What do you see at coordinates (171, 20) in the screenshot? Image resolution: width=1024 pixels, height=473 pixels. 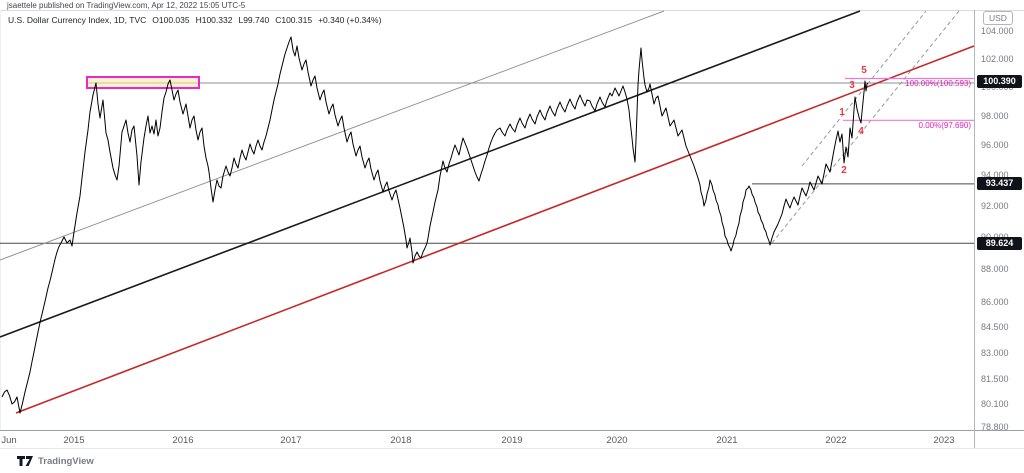 I see `ohlc-open: O100.035` at bounding box center [171, 20].